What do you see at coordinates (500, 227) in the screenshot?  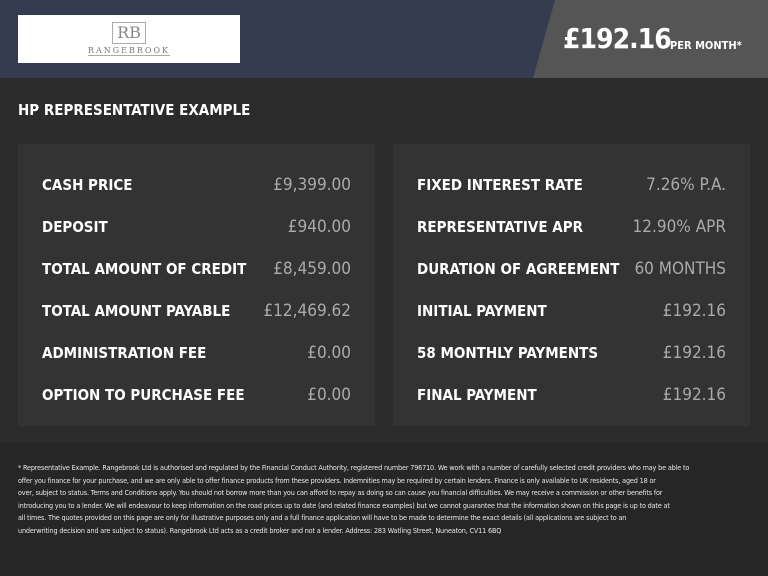 I see `row-label: REPRESENTATIVE APR` at bounding box center [500, 227].